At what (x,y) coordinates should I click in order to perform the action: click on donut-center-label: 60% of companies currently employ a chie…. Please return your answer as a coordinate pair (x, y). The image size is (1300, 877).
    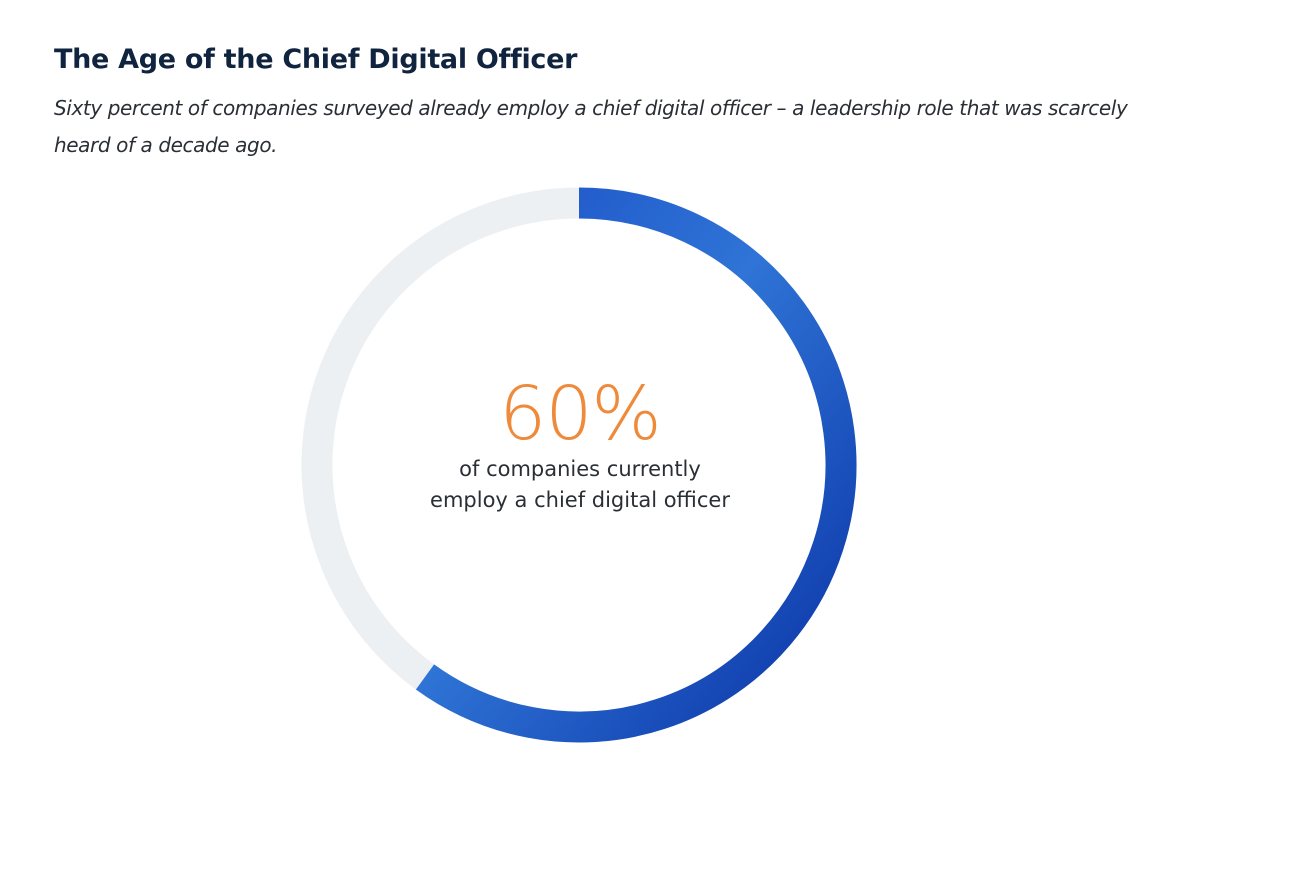
    Looking at the image, I should click on (580, 445).